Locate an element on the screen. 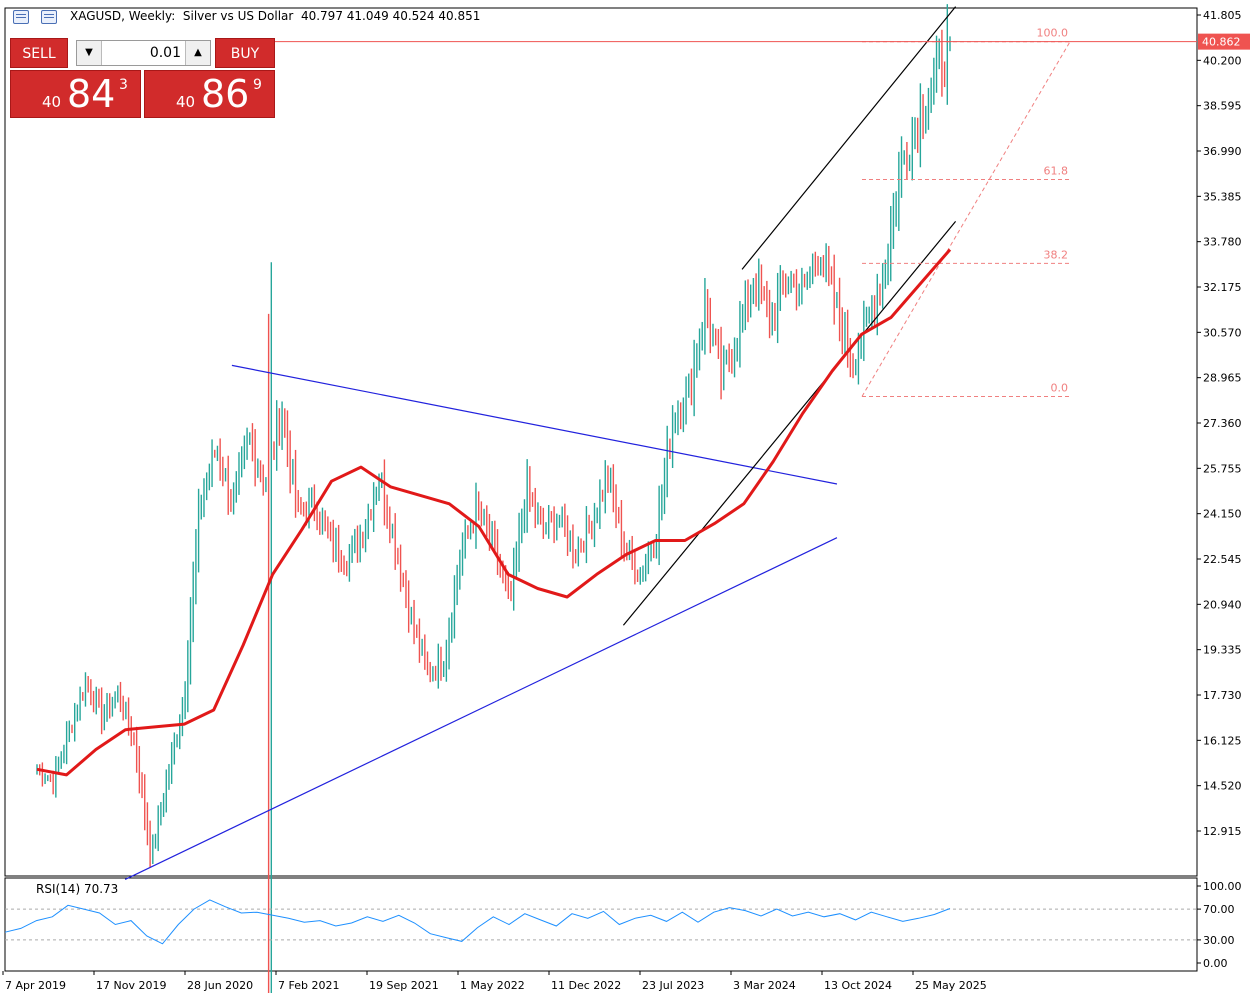 This screenshot has height=993, width=1255. y-tick-label: 16.125 is located at coordinates (1222, 740).